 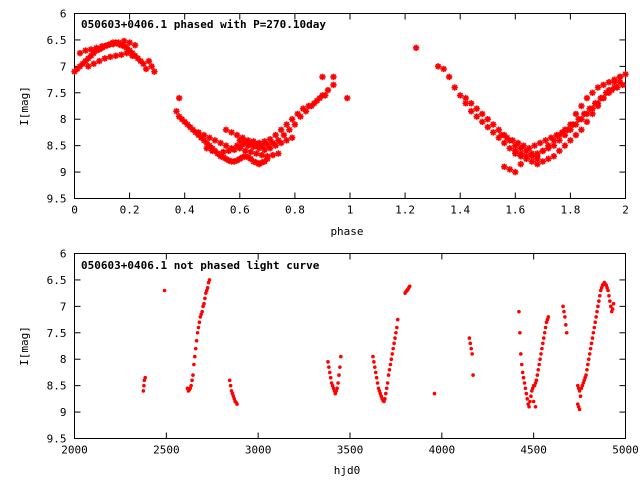 What do you see at coordinates (57, 386) in the screenshot?
I see `y-tick-label: 8.5` at bounding box center [57, 386].